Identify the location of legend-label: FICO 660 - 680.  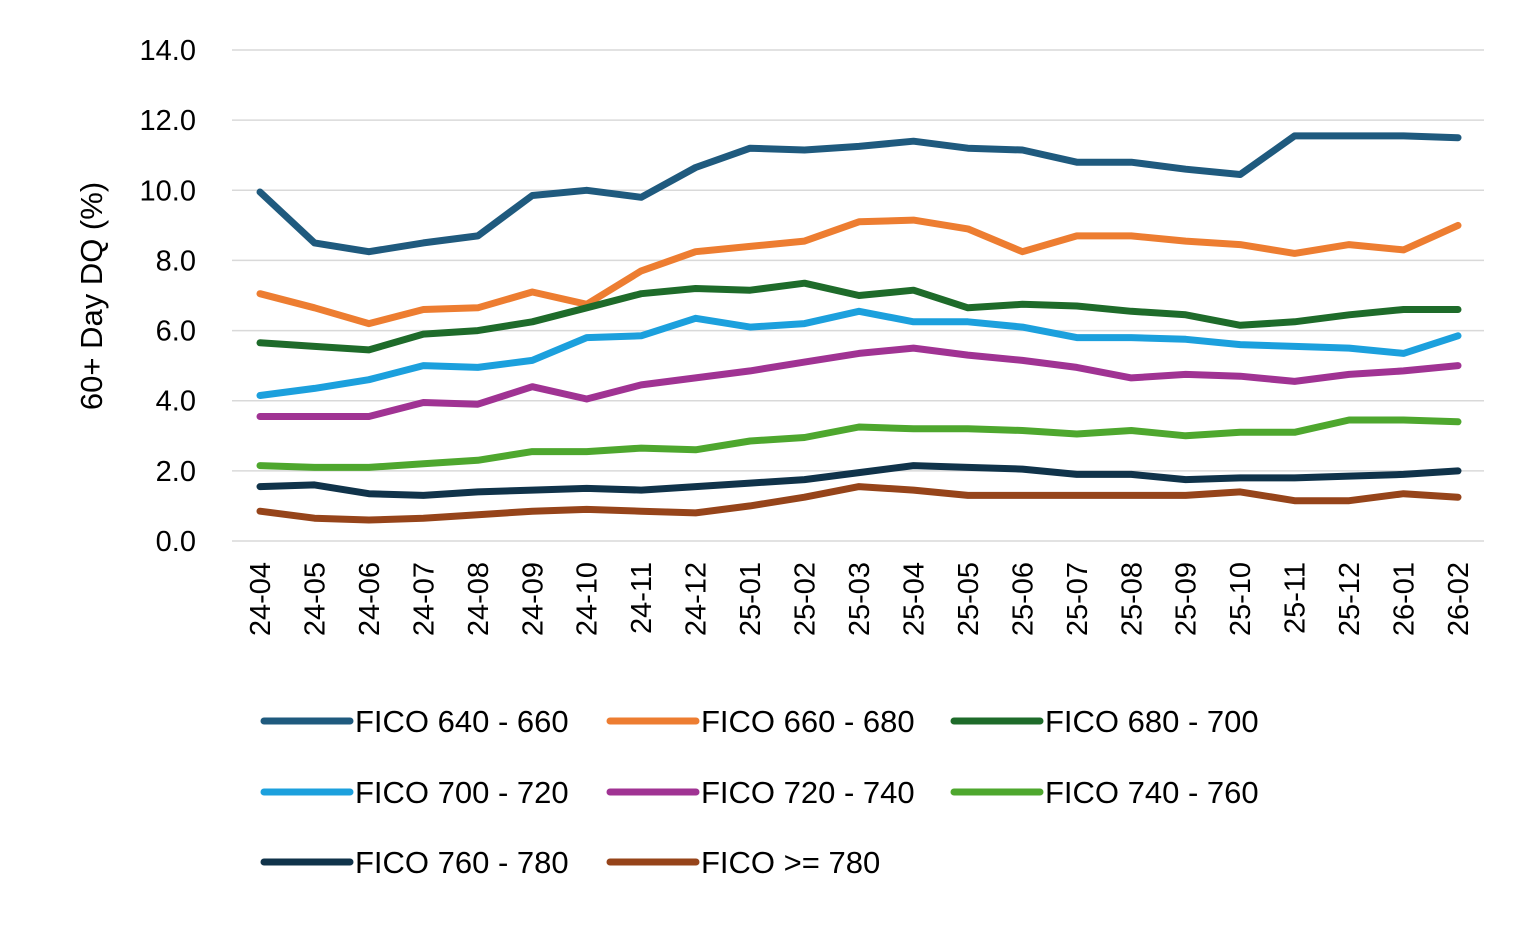
(808, 721).